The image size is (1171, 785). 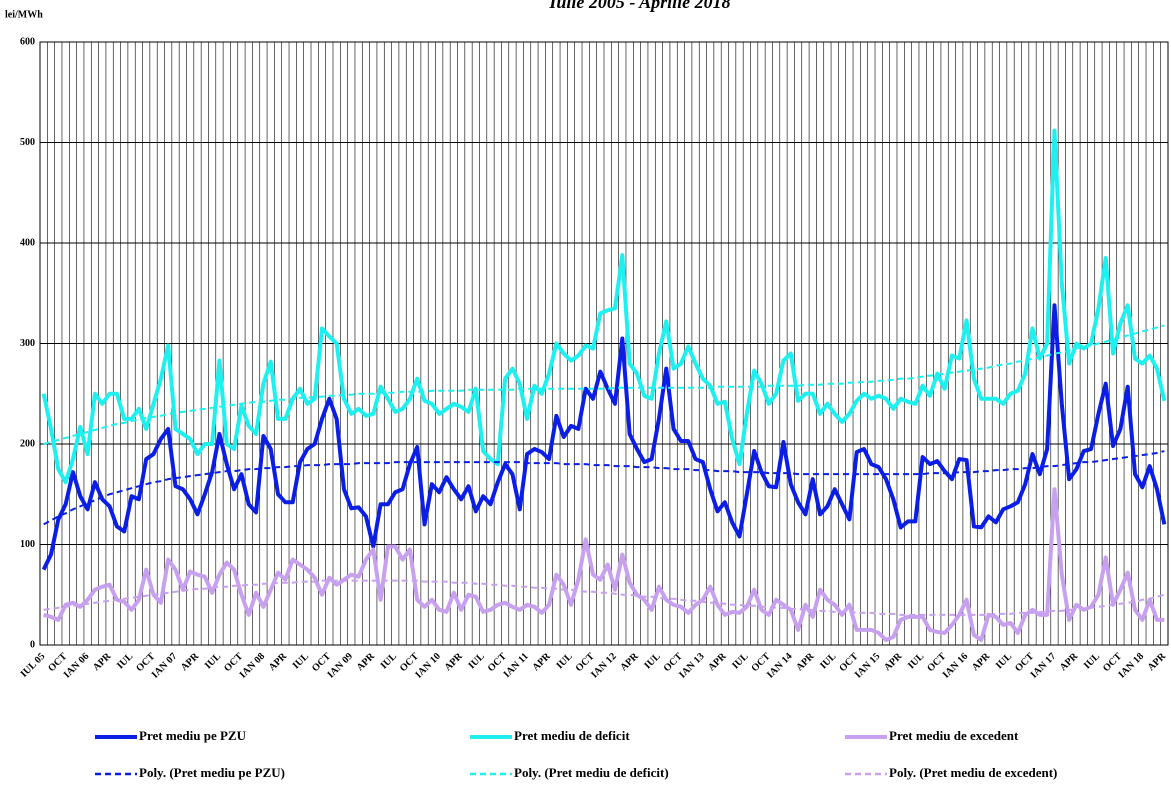 I want to click on y-tick-label: 400, so click(x=27, y=242).